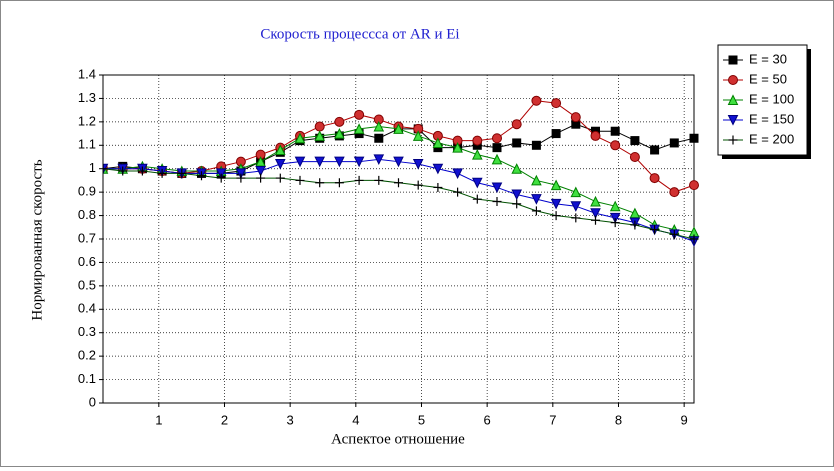 The height and width of the screenshot is (471, 834). Describe the element at coordinates (355, 419) in the screenshot. I see `x-tick-label: 4` at that location.